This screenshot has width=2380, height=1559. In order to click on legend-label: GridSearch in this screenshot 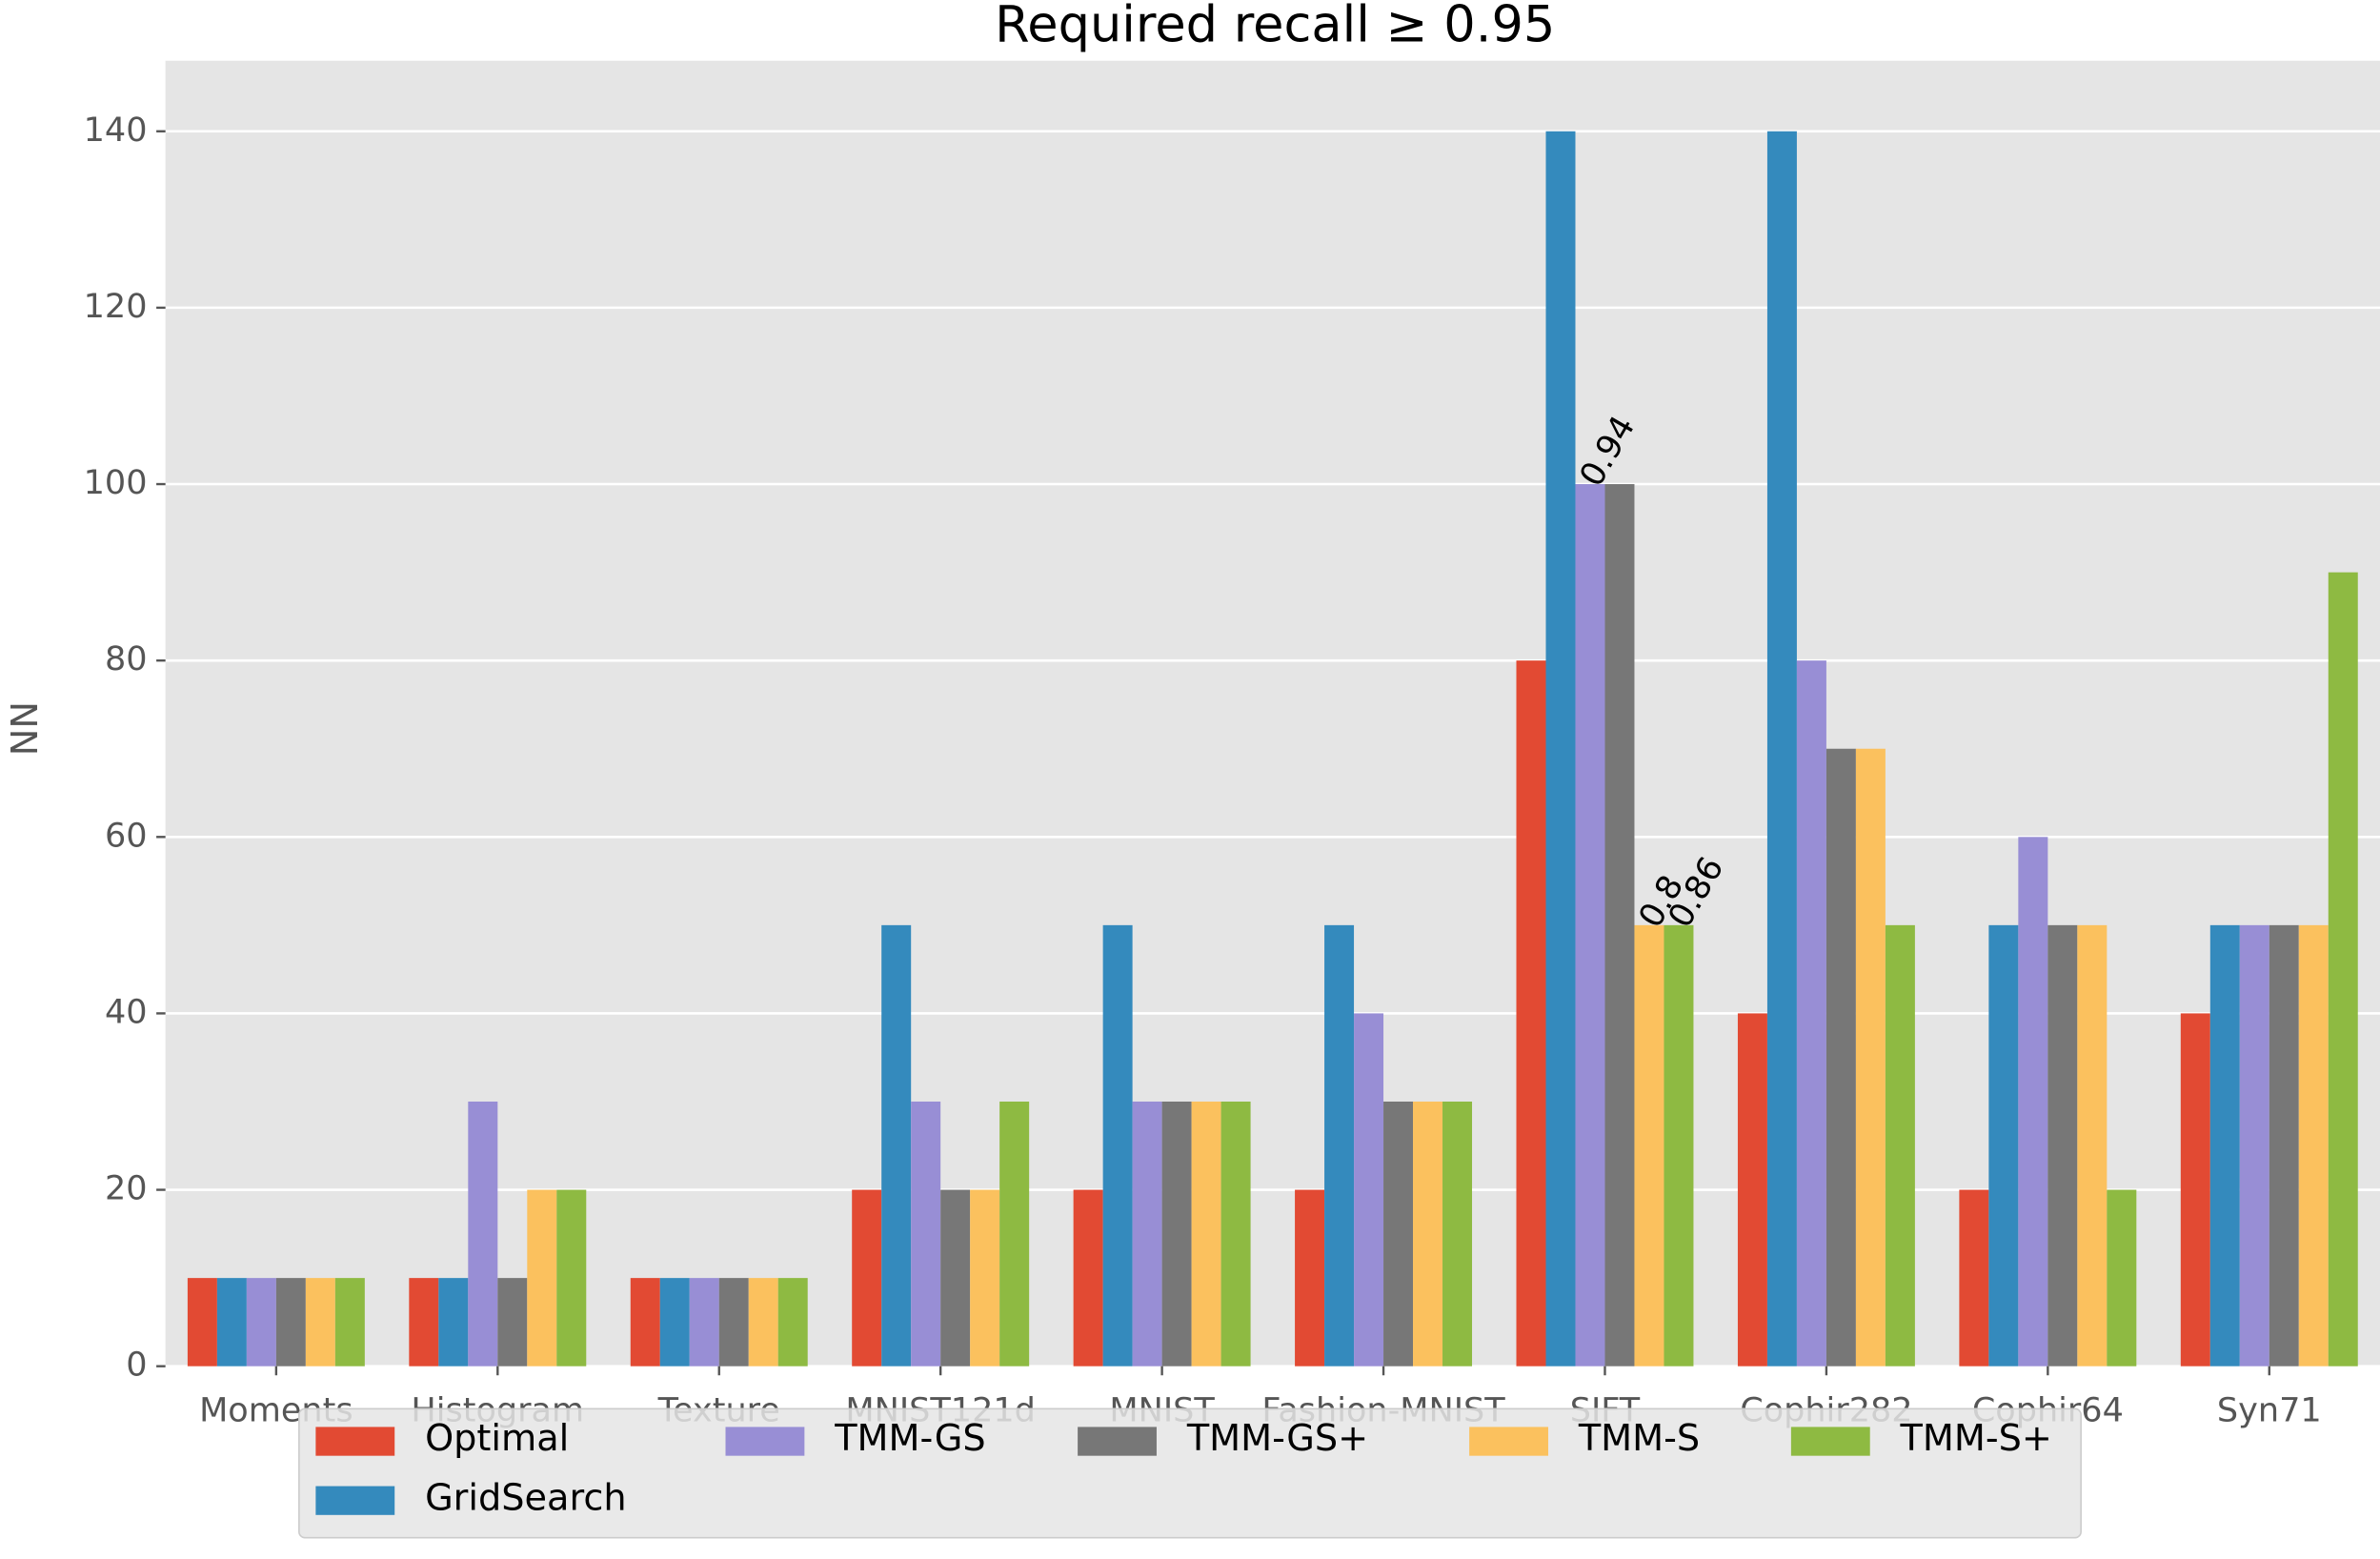, I will do `click(526, 1498)`.